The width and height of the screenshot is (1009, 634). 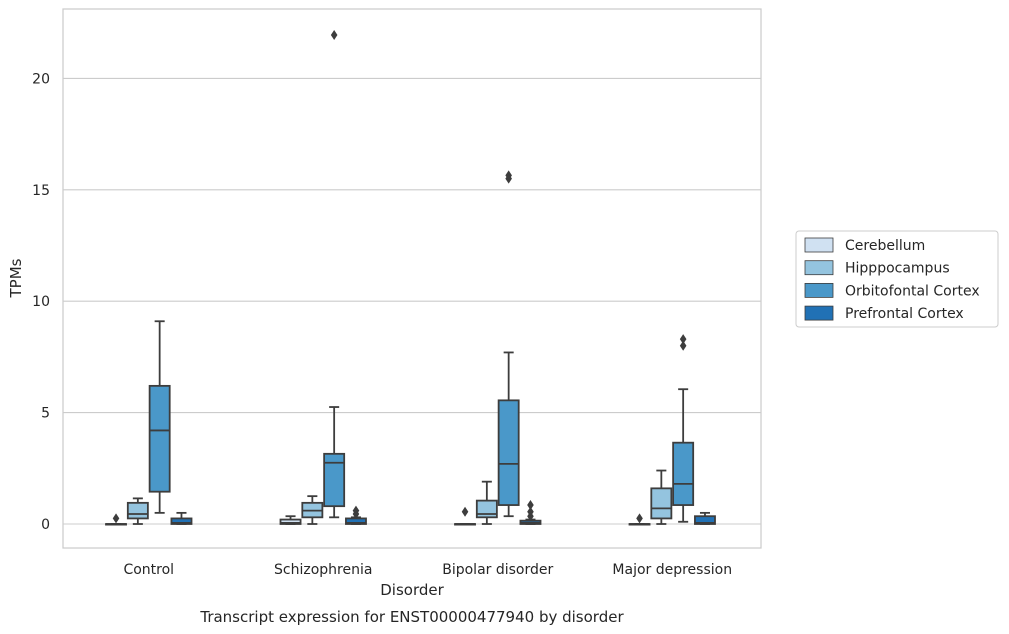 What do you see at coordinates (323, 570) in the screenshot?
I see `x-tick-label: Schizophrenia` at bounding box center [323, 570].